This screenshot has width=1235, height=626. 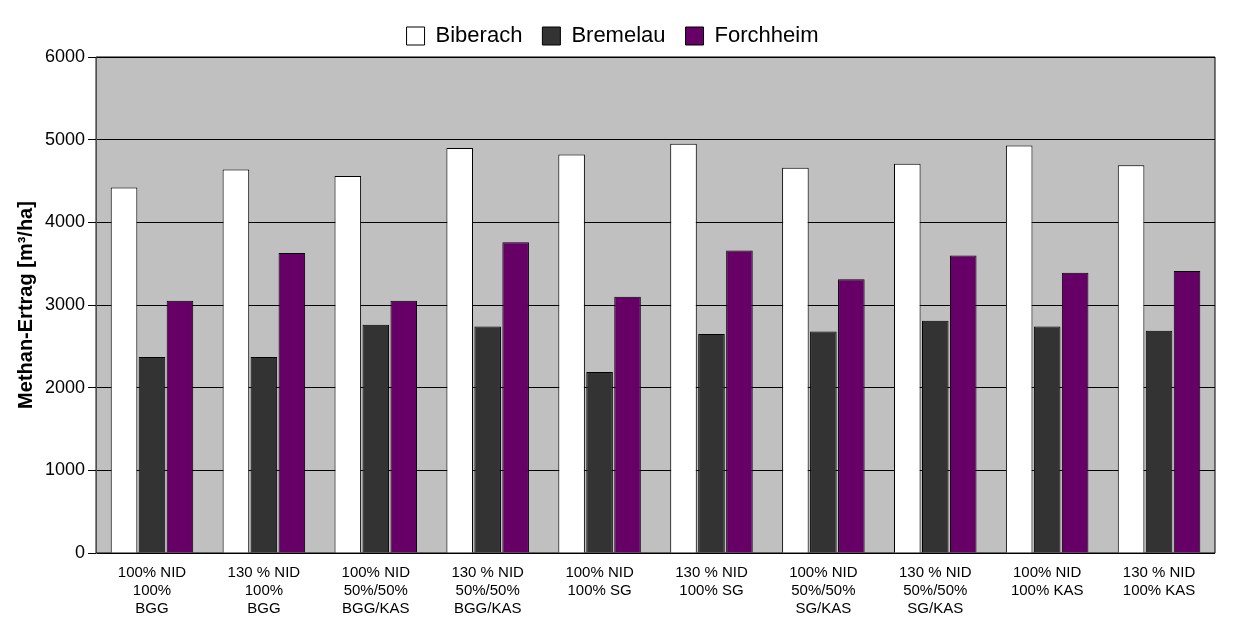 What do you see at coordinates (935, 590) in the screenshot?
I see `x-tick-label: 130 % NID 50%/50% SG/KAS` at bounding box center [935, 590].